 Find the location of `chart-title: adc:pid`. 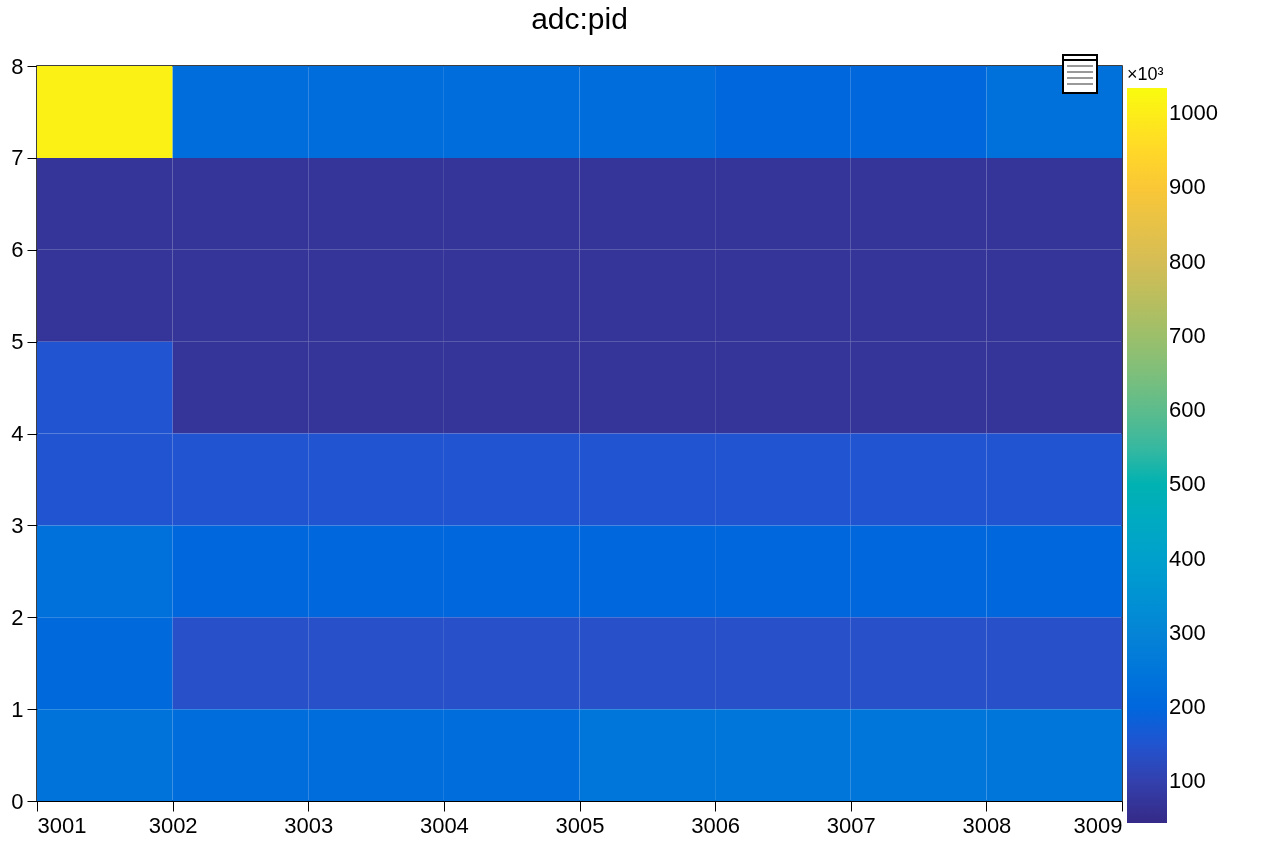

chart-title: adc:pid is located at coordinates (579, 18).